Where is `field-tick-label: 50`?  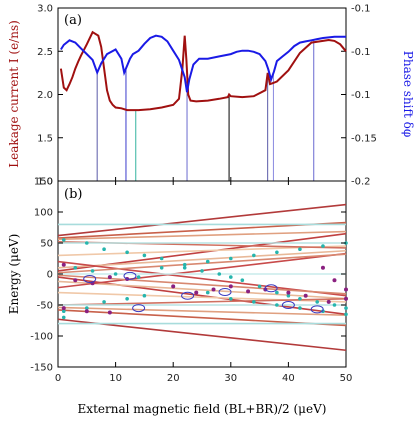 field-tick-label: 50 is located at coordinates (346, 378).